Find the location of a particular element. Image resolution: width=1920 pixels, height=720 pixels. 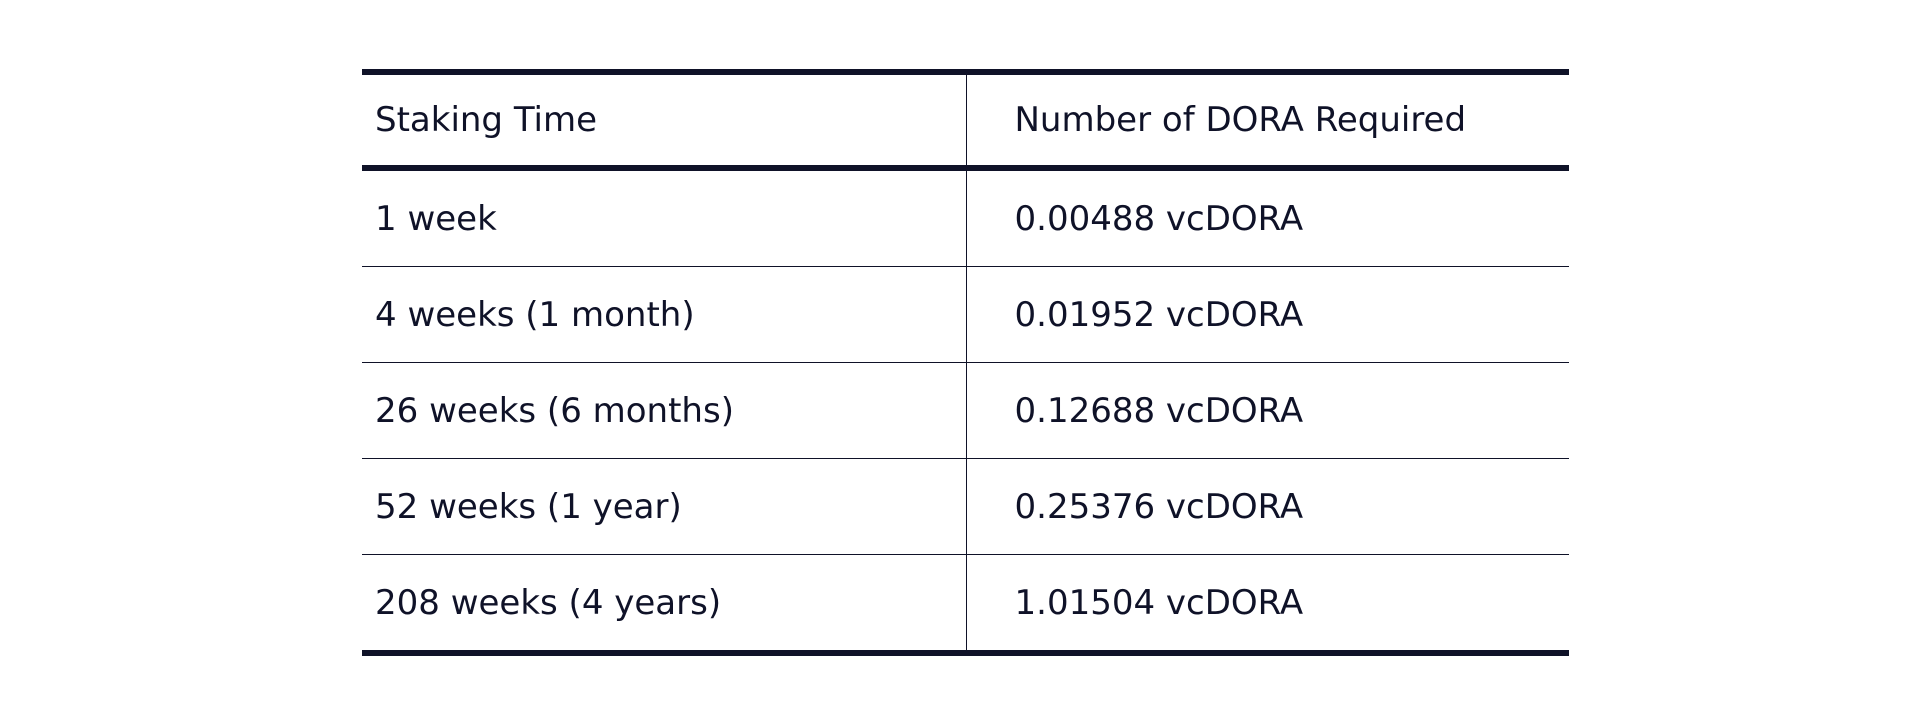

header-dora-required: Number of DORA Required is located at coordinates (1240, 120).